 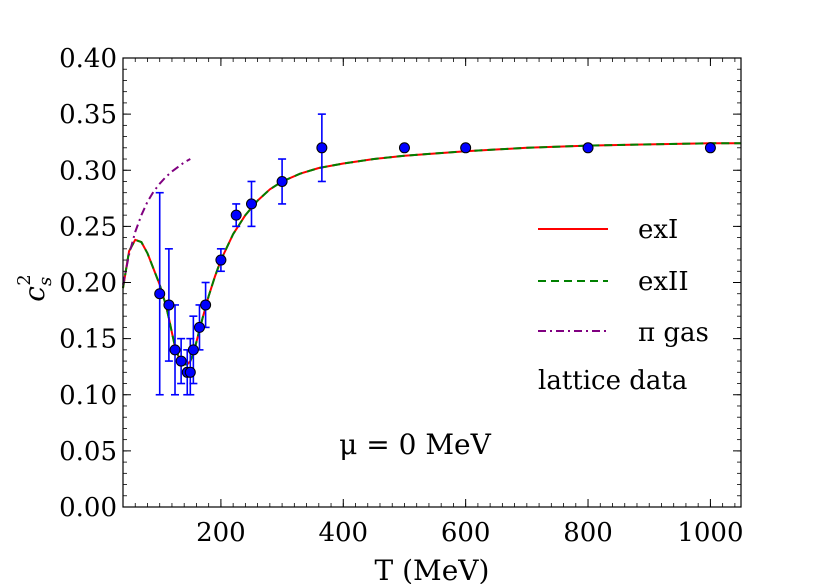 I want to click on y-tick-label: 0.30, so click(x=88, y=171).